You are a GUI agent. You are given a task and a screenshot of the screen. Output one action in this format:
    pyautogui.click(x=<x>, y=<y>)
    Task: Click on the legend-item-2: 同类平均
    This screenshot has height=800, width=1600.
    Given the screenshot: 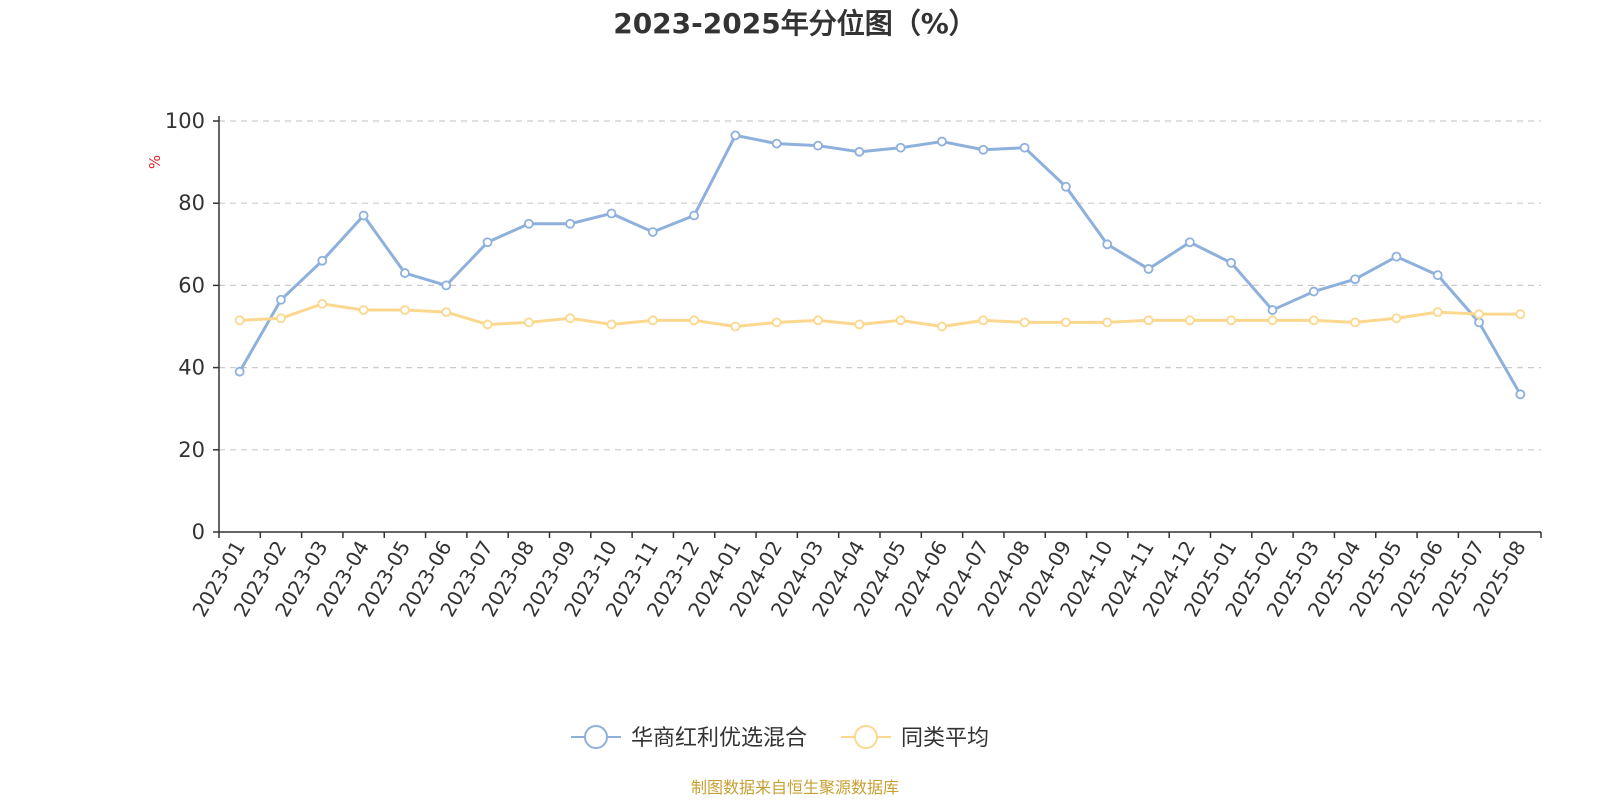 What is the action you would take?
    pyautogui.click(x=915, y=738)
    